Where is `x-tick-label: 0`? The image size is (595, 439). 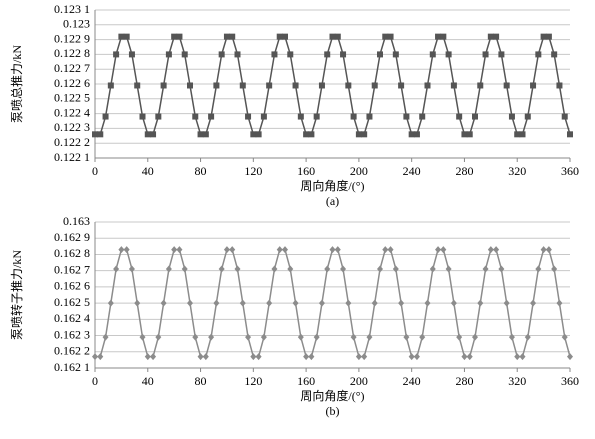 x-tick-label: 0 is located at coordinates (95, 171).